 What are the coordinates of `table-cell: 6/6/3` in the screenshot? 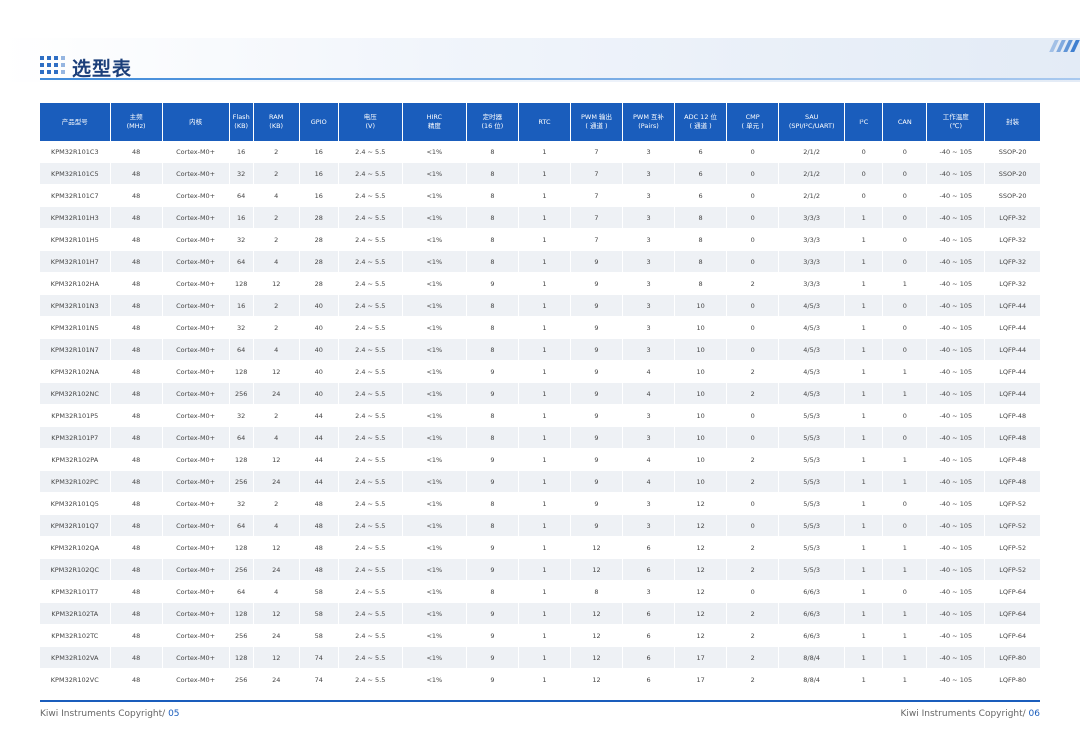 It's located at (812, 613).